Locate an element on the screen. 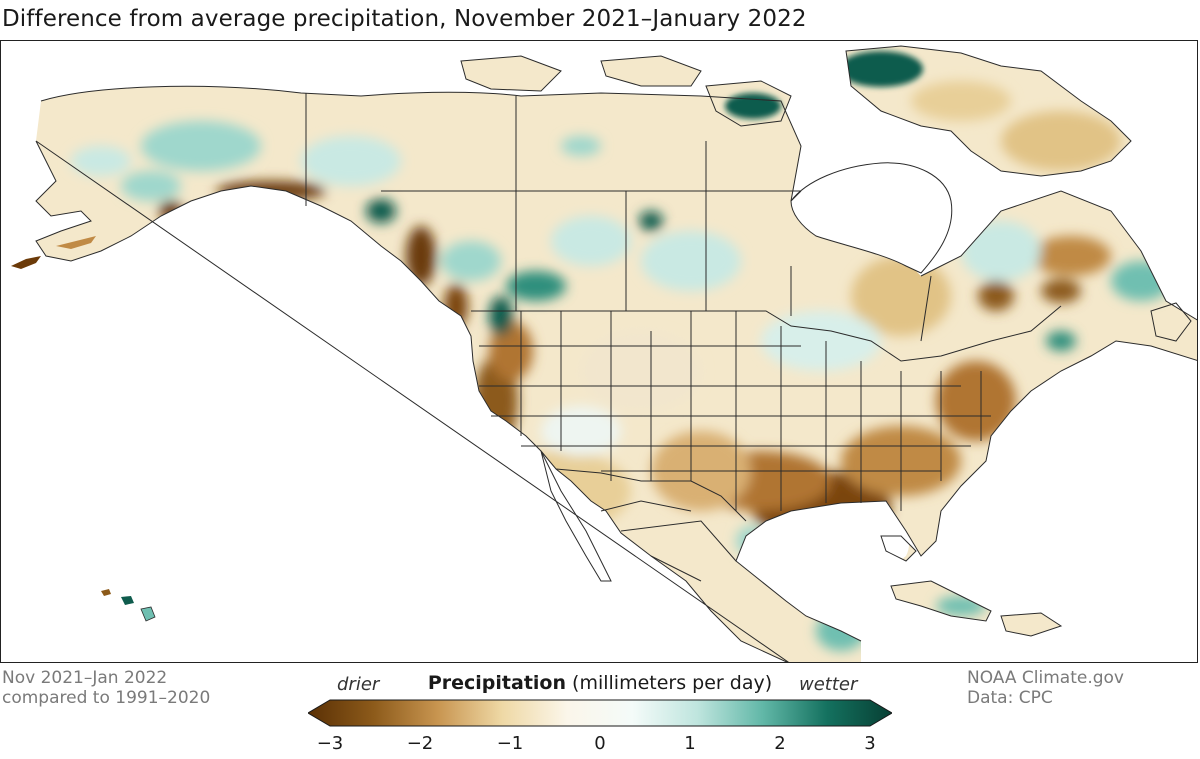  scale-tick-label: 1 is located at coordinates (690, 743).